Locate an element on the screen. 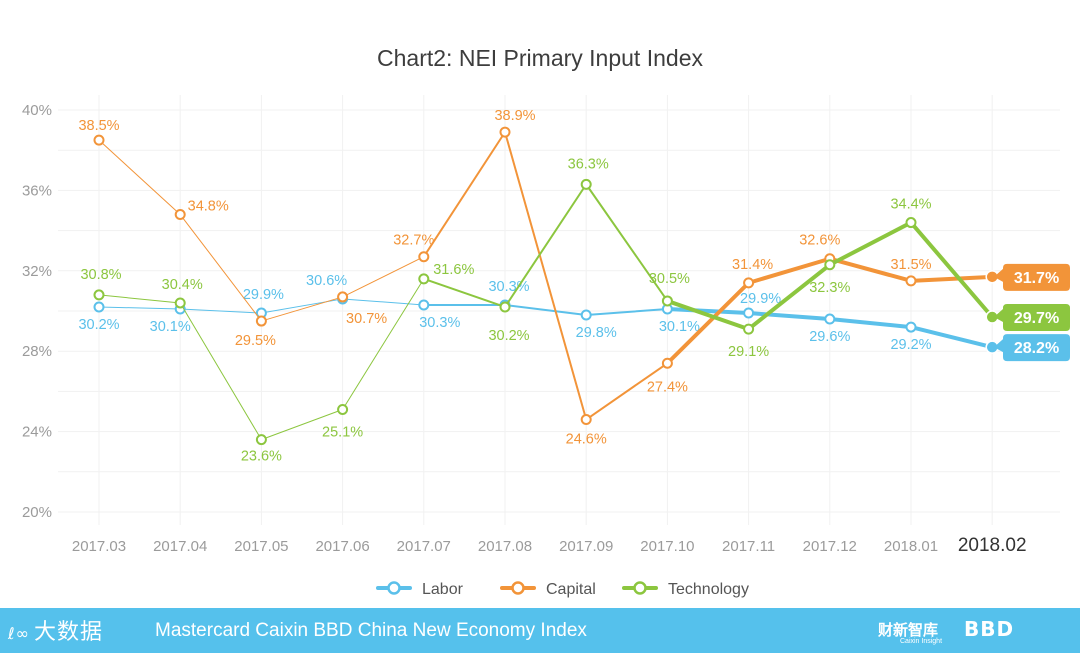  bbd-logo: BBD is located at coordinates (989, 629).